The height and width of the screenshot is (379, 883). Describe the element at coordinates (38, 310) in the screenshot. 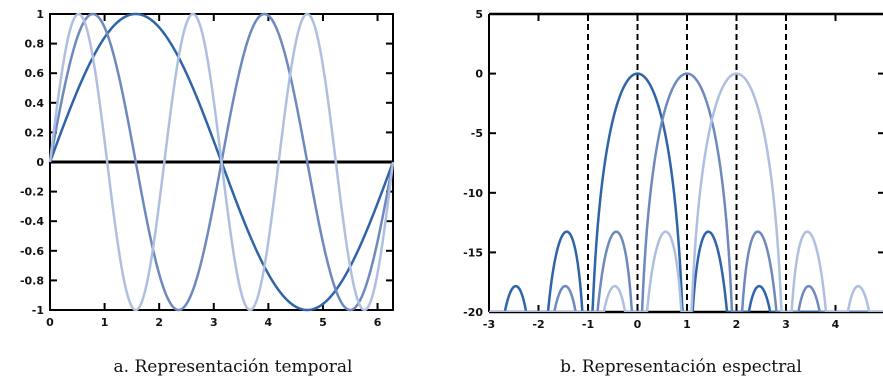

I see `y-tick-label: -1` at that location.